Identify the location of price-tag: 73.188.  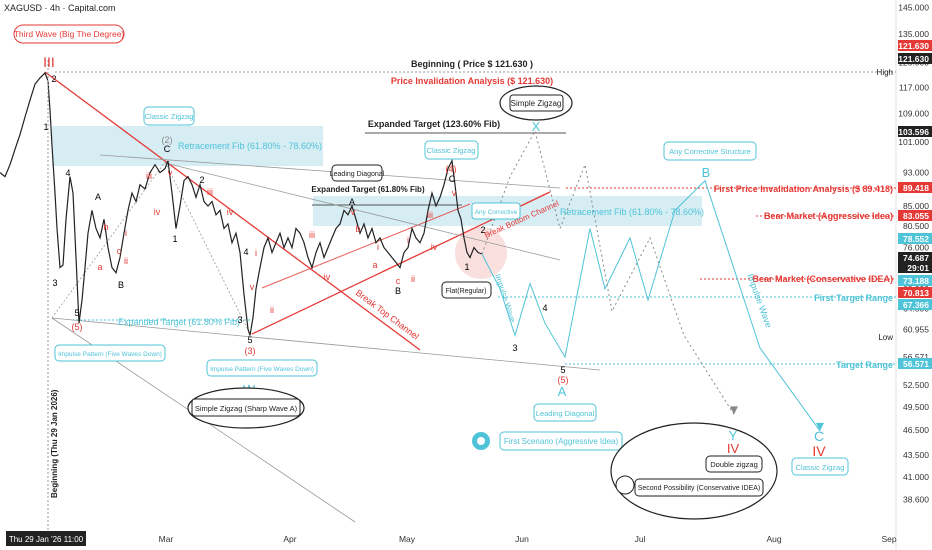
(915, 280).